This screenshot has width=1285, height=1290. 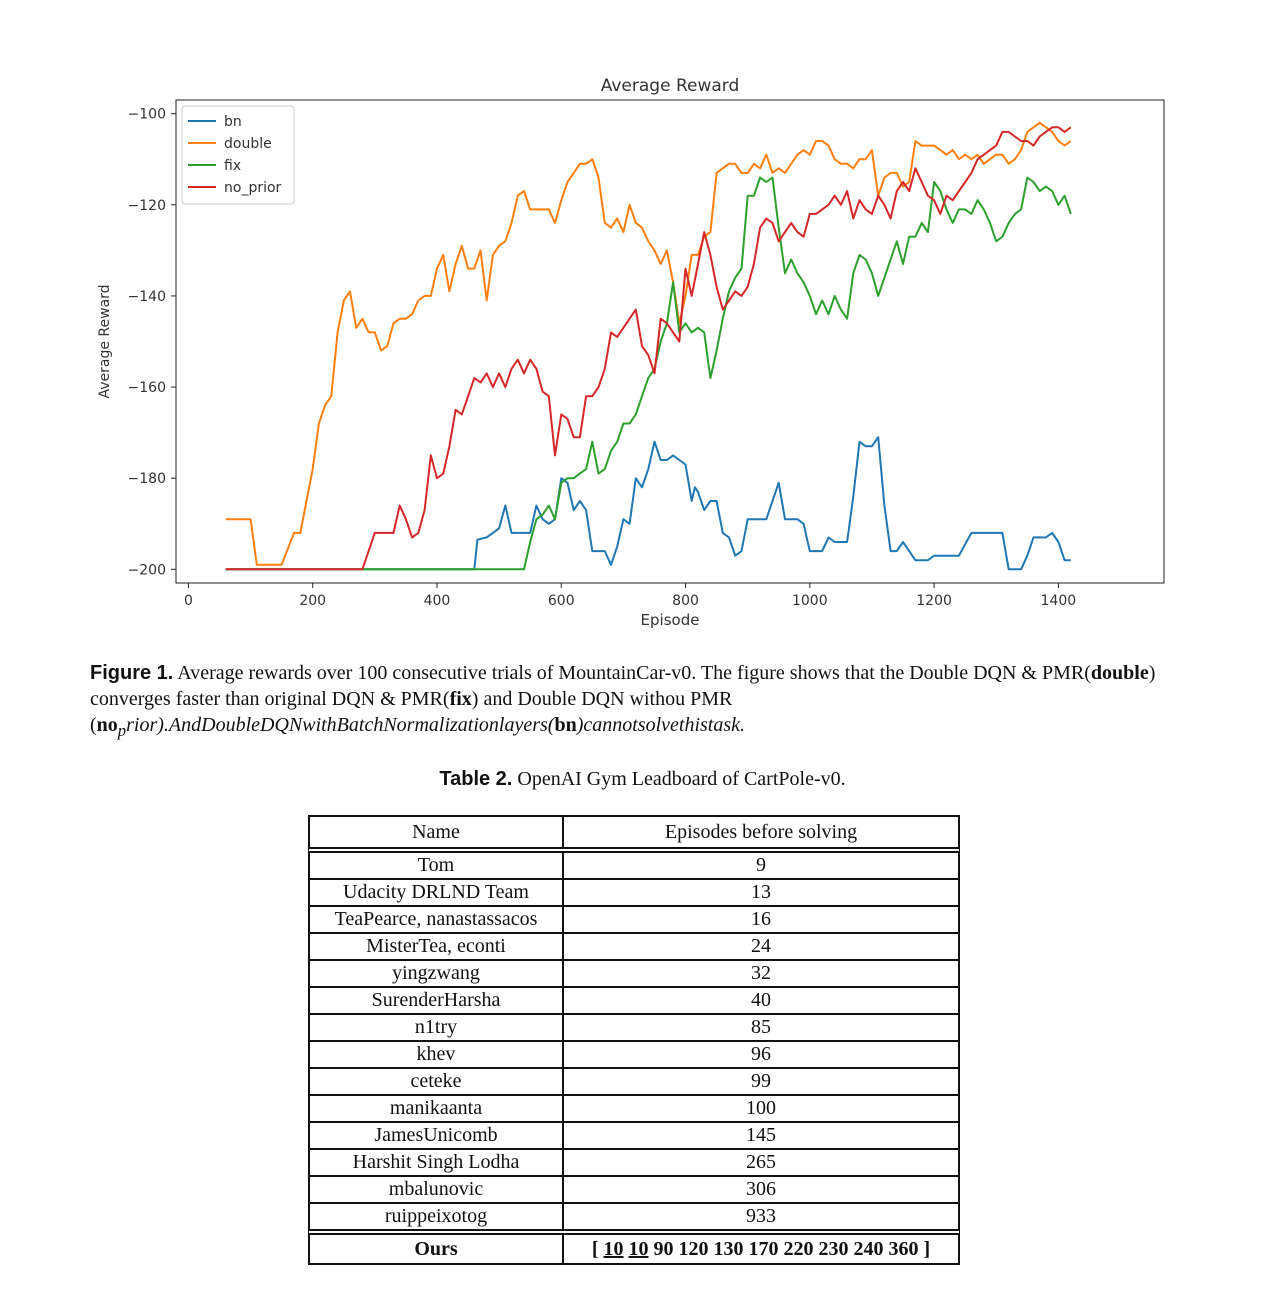 I want to click on caption-italic-end: )cannotsolvethistask., so click(x=661, y=725).